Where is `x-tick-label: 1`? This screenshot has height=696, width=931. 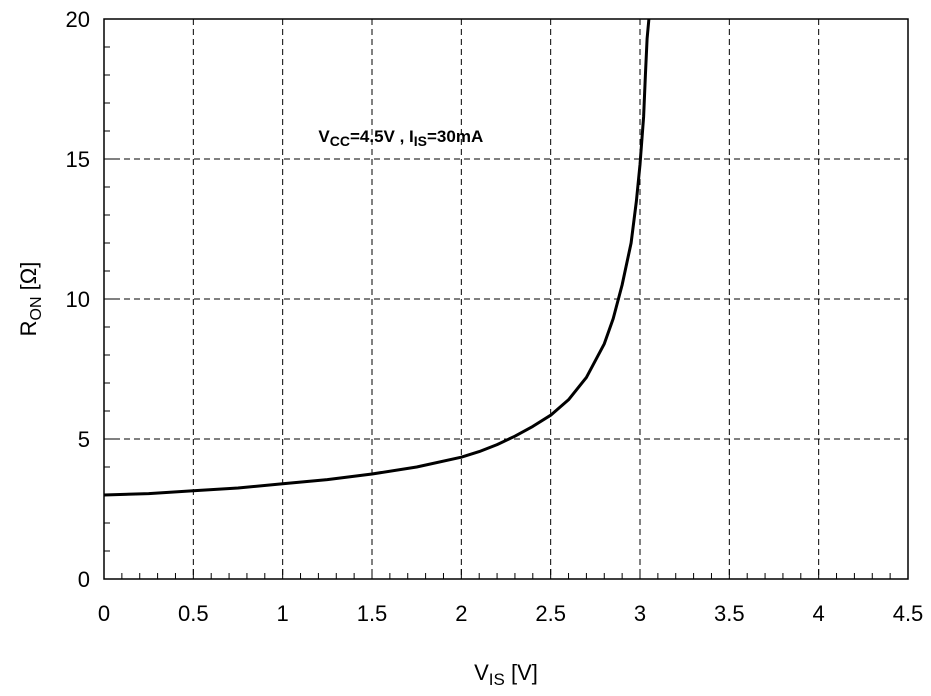 x-tick-label: 1 is located at coordinates (283, 613).